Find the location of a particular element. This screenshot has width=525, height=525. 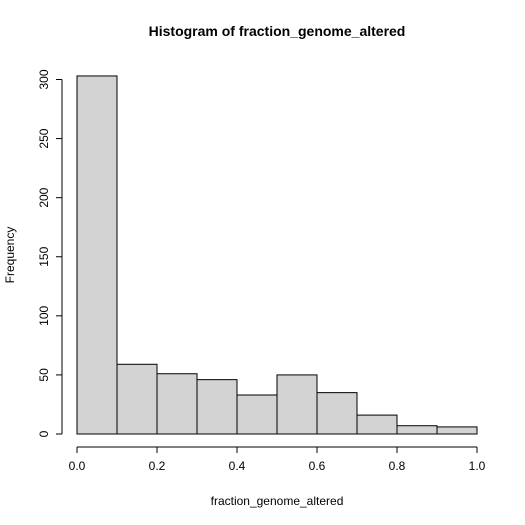

y-tick-label: 250 is located at coordinates (44, 138).